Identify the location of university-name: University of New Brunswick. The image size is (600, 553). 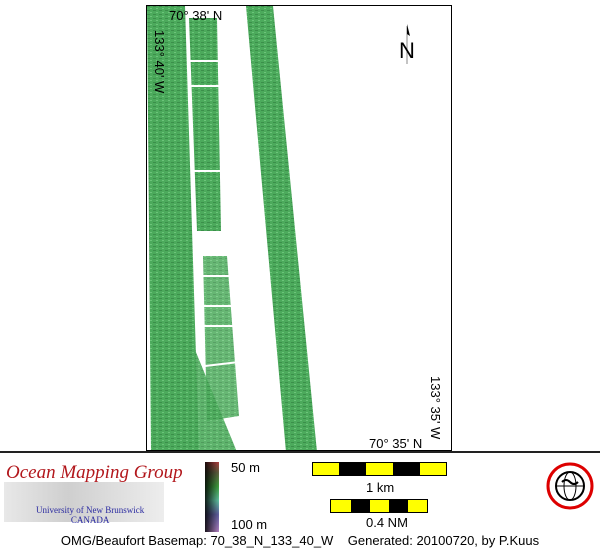
(90, 510).